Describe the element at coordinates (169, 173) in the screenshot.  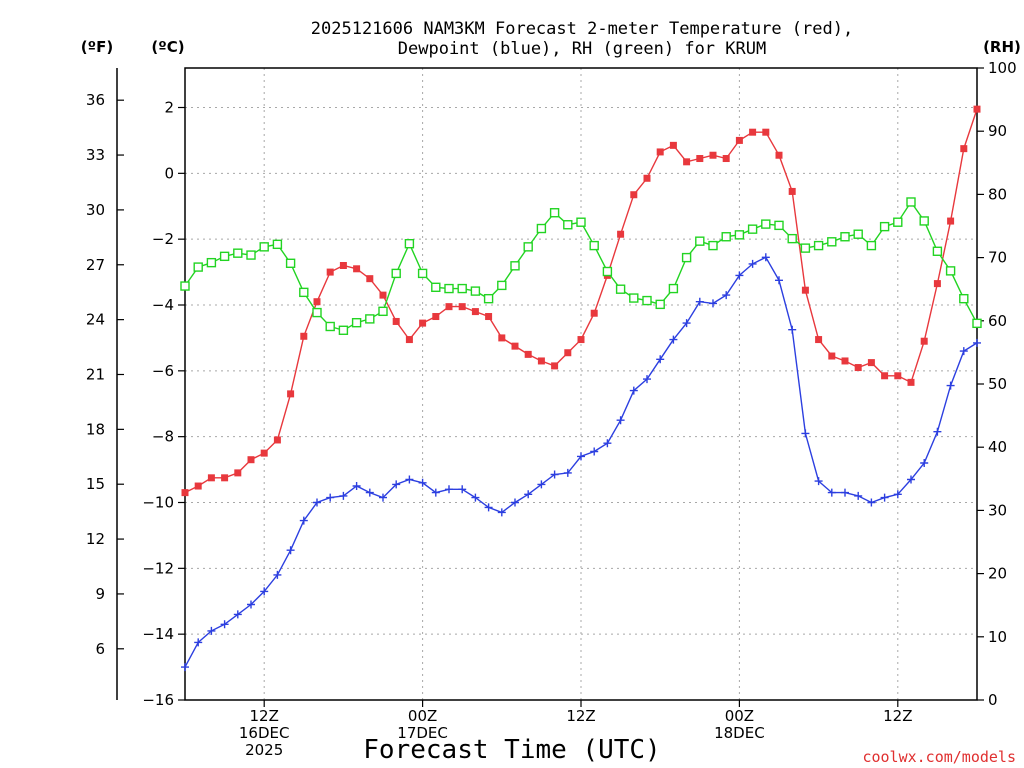
I see `tick-label-celsius: 0` at that location.